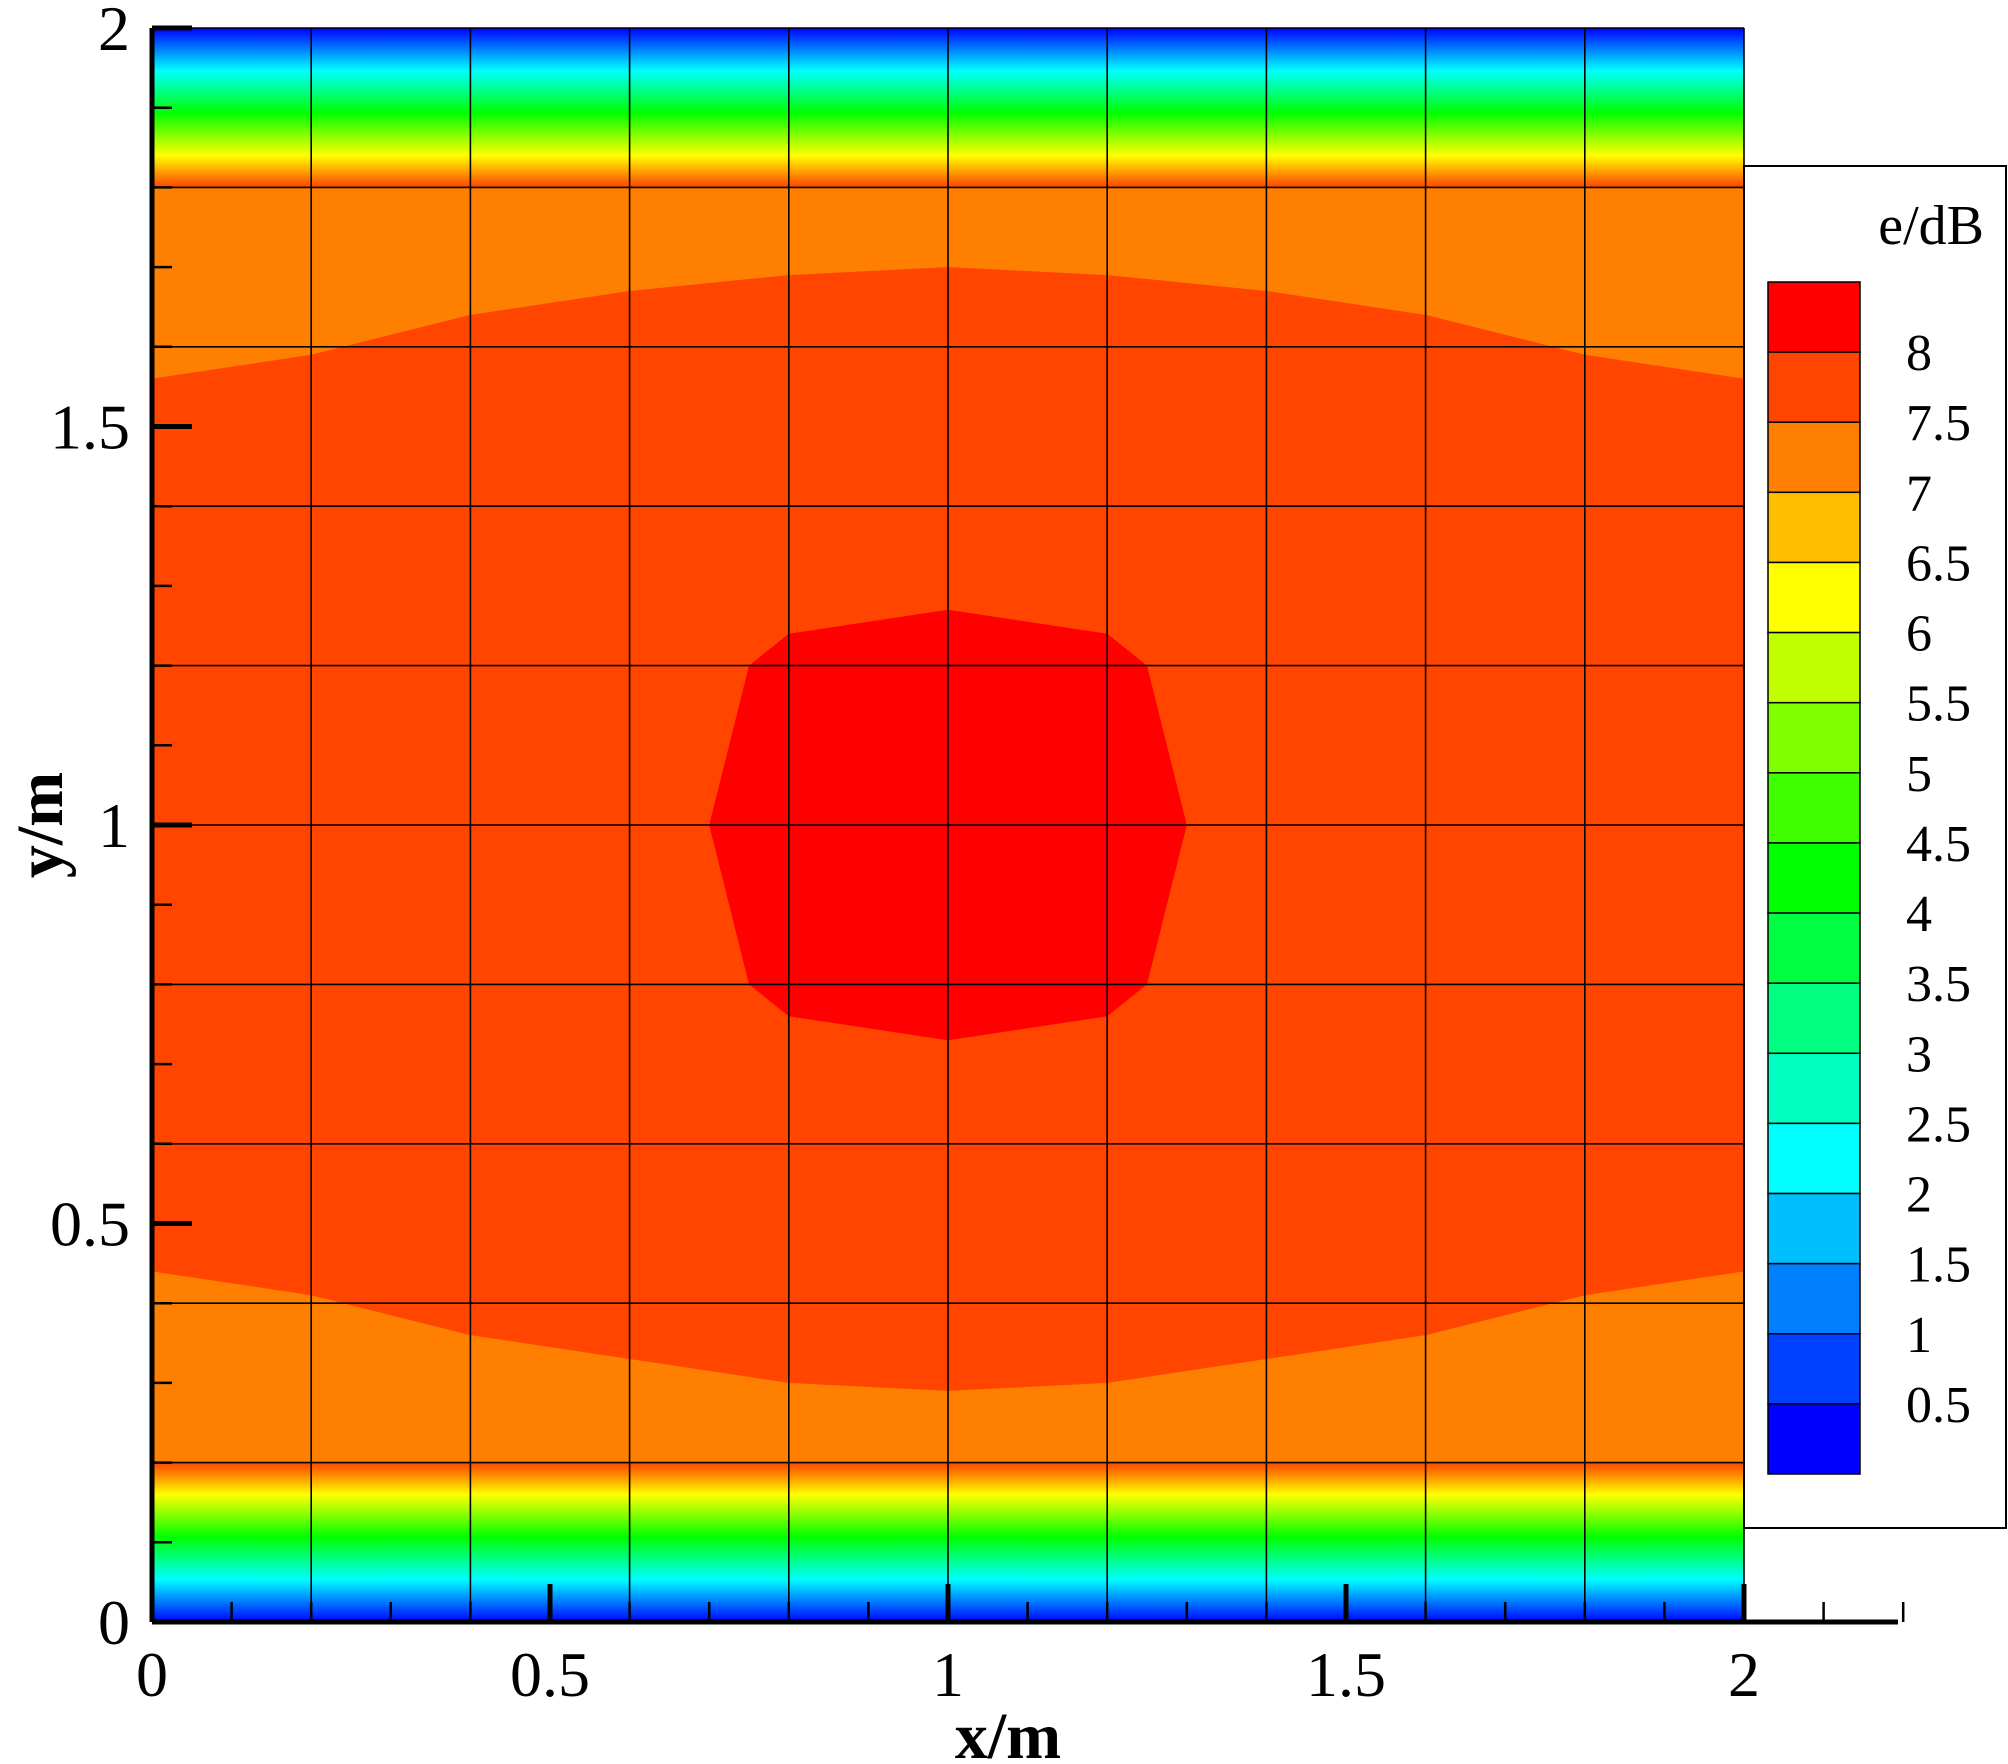 The width and height of the screenshot is (2008, 1764). I want to click on legend-level-label: 8, so click(1919, 353).